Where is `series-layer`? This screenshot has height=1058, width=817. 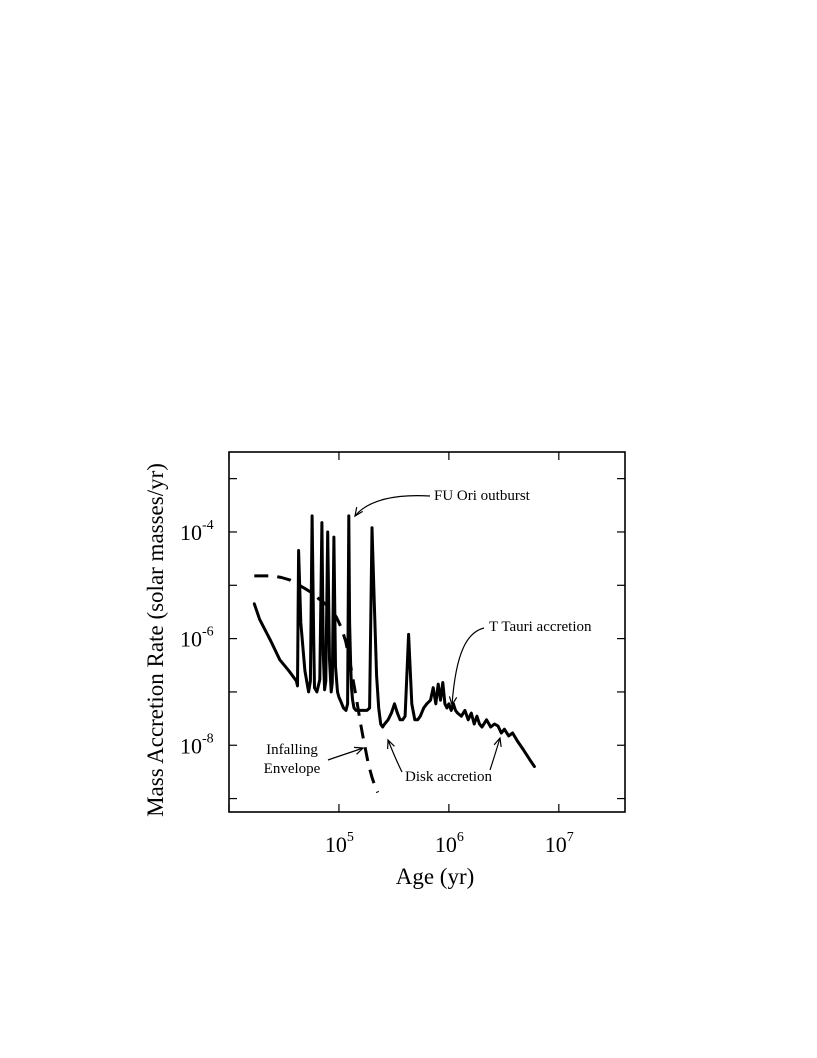 series-layer is located at coordinates (394, 654).